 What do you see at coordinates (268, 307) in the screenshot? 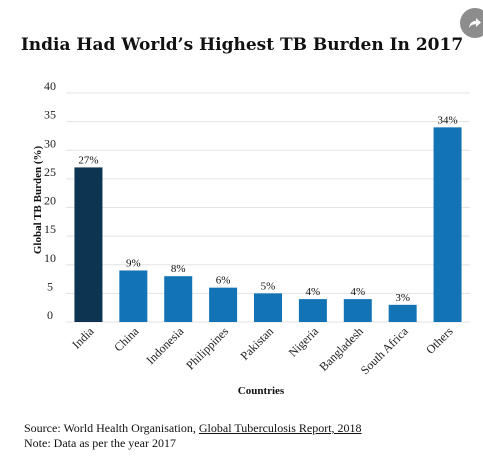
I see `bar-pakistan` at bounding box center [268, 307].